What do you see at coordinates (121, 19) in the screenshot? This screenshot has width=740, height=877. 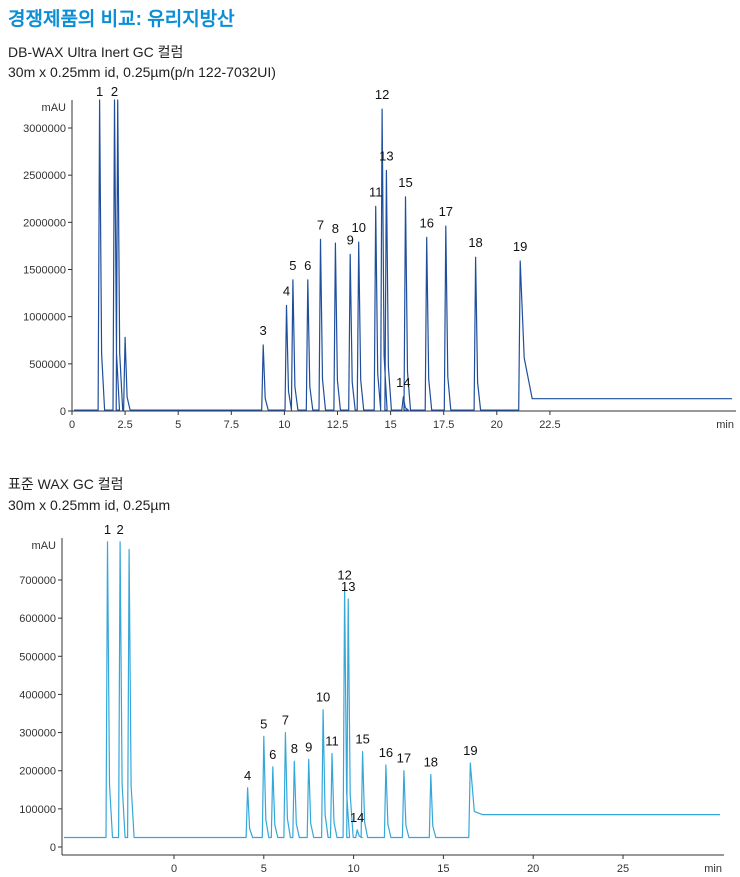 I see `page-title: 경쟁제품의 비교: 유리지방산` at bounding box center [121, 19].